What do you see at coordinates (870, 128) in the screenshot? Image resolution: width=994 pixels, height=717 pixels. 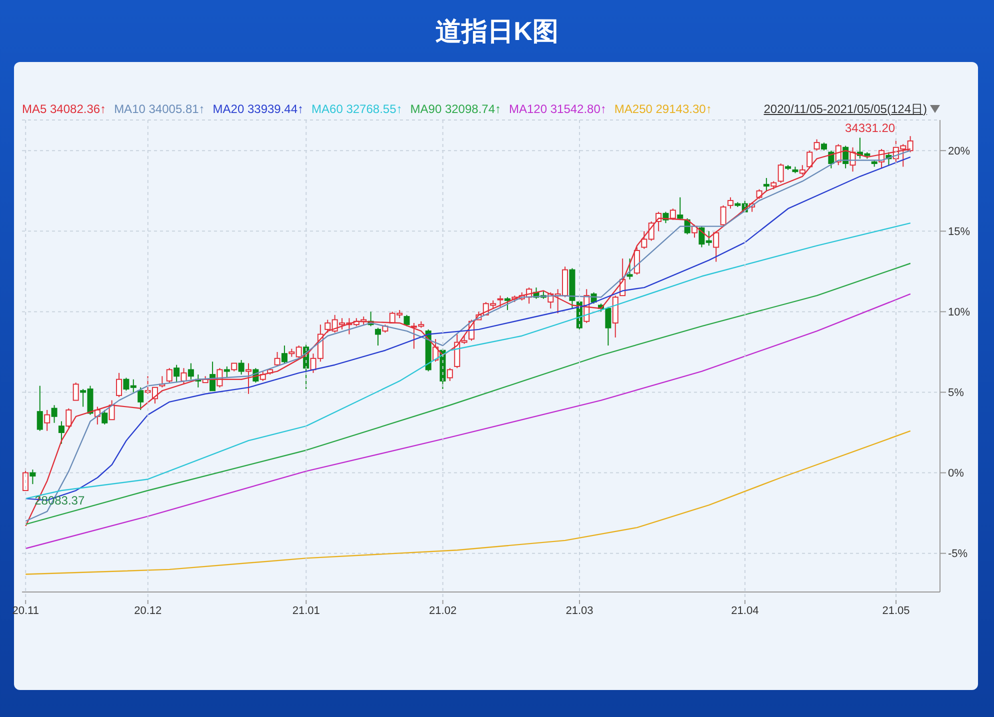 I see `annotation: 34331.20` at bounding box center [870, 128].